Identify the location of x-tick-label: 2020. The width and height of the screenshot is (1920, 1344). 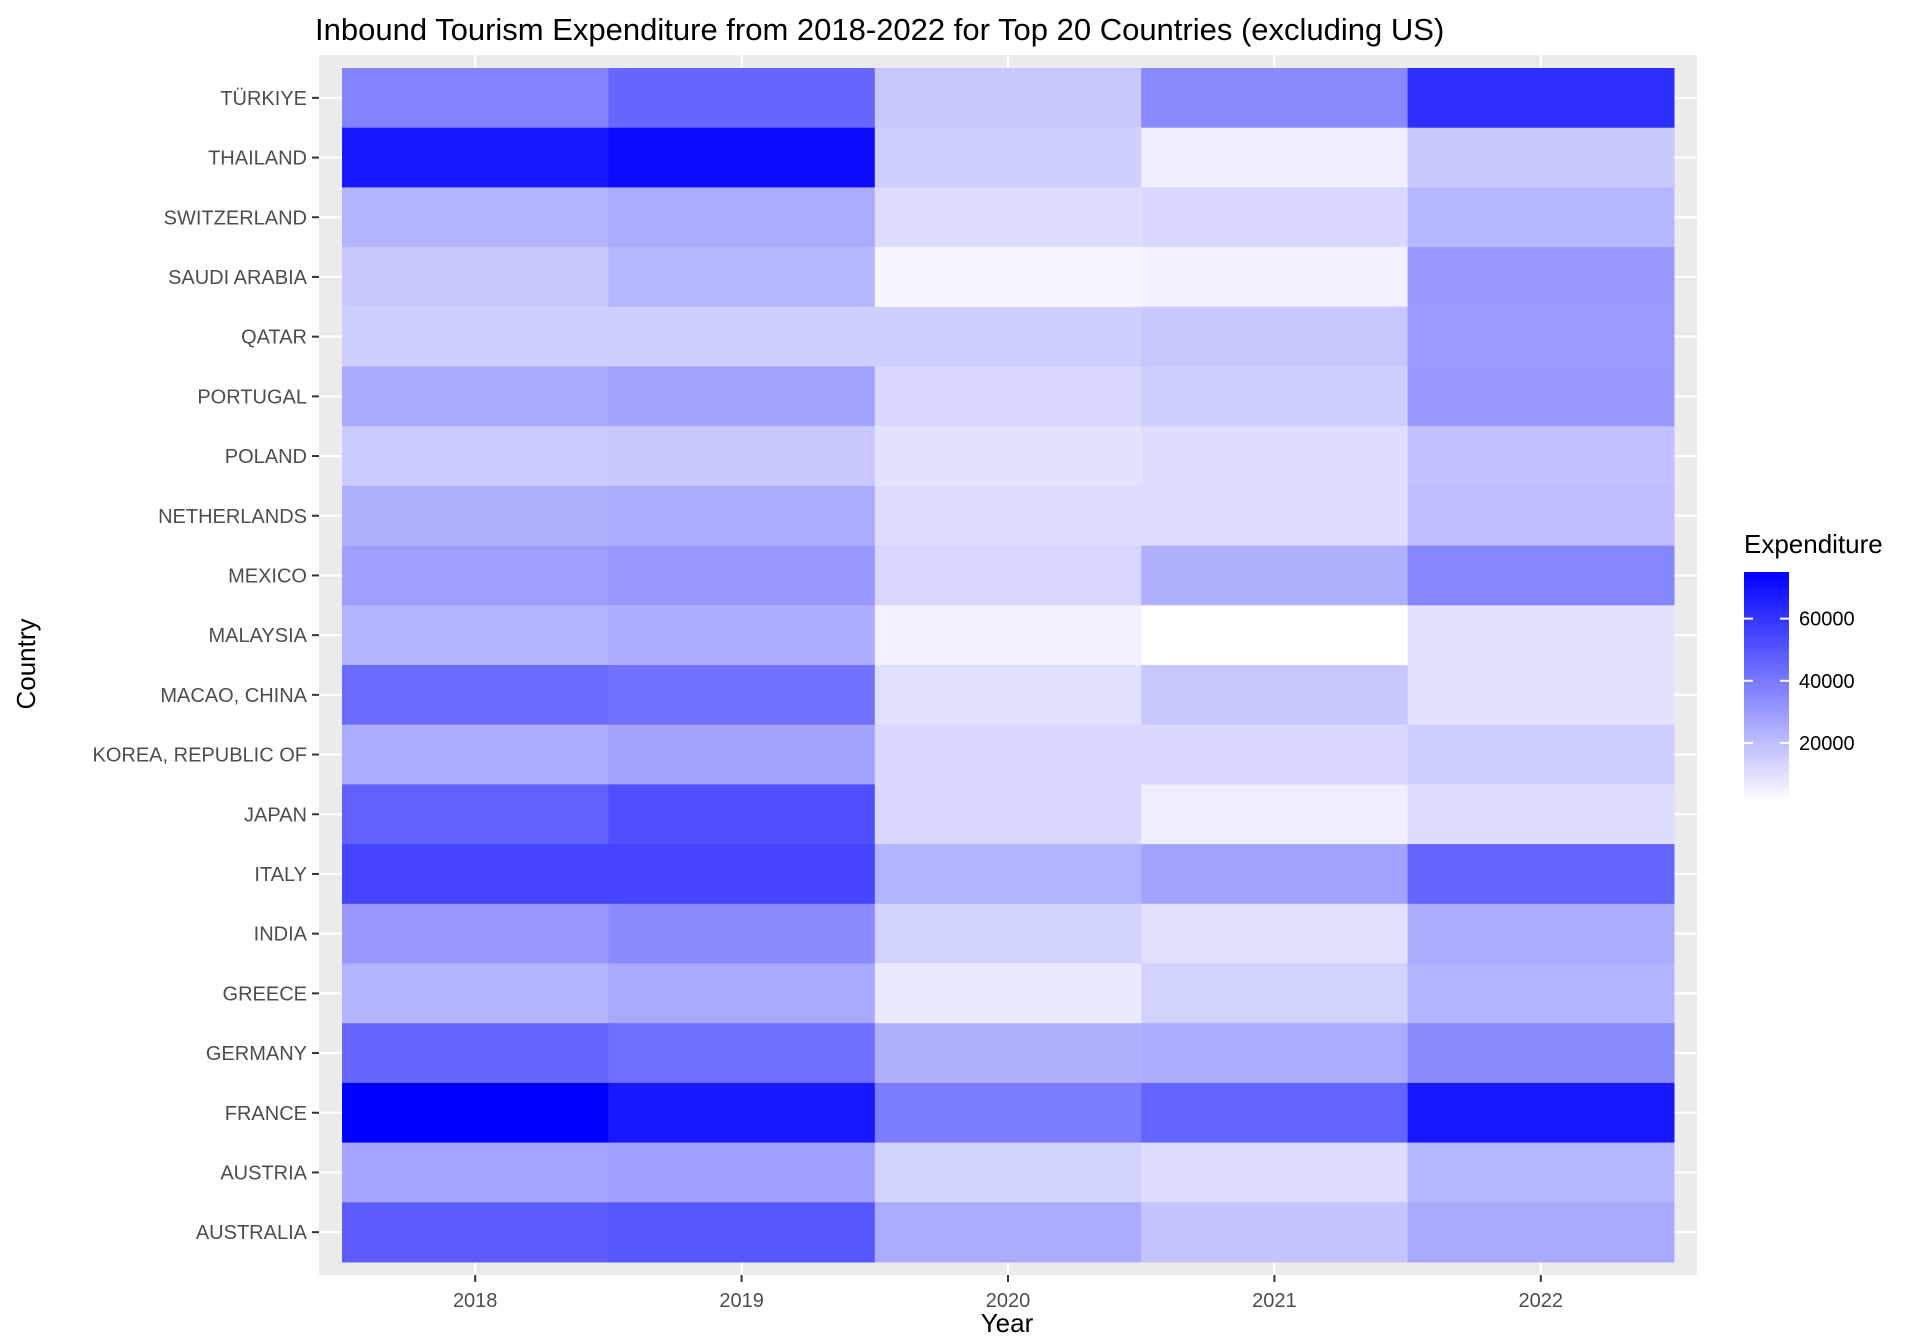
(1008, 1301).